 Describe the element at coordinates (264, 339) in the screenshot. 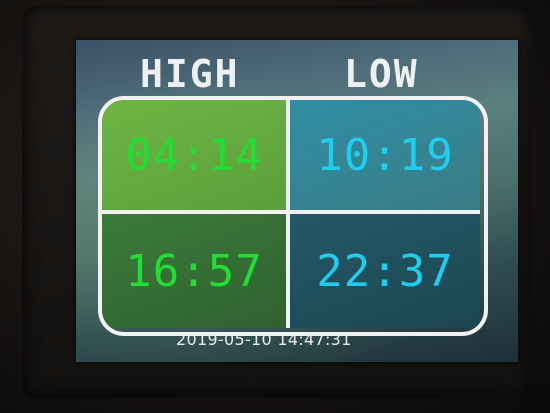

I see `current-timestamp: 2019-05-10 14:47:31` at that location.